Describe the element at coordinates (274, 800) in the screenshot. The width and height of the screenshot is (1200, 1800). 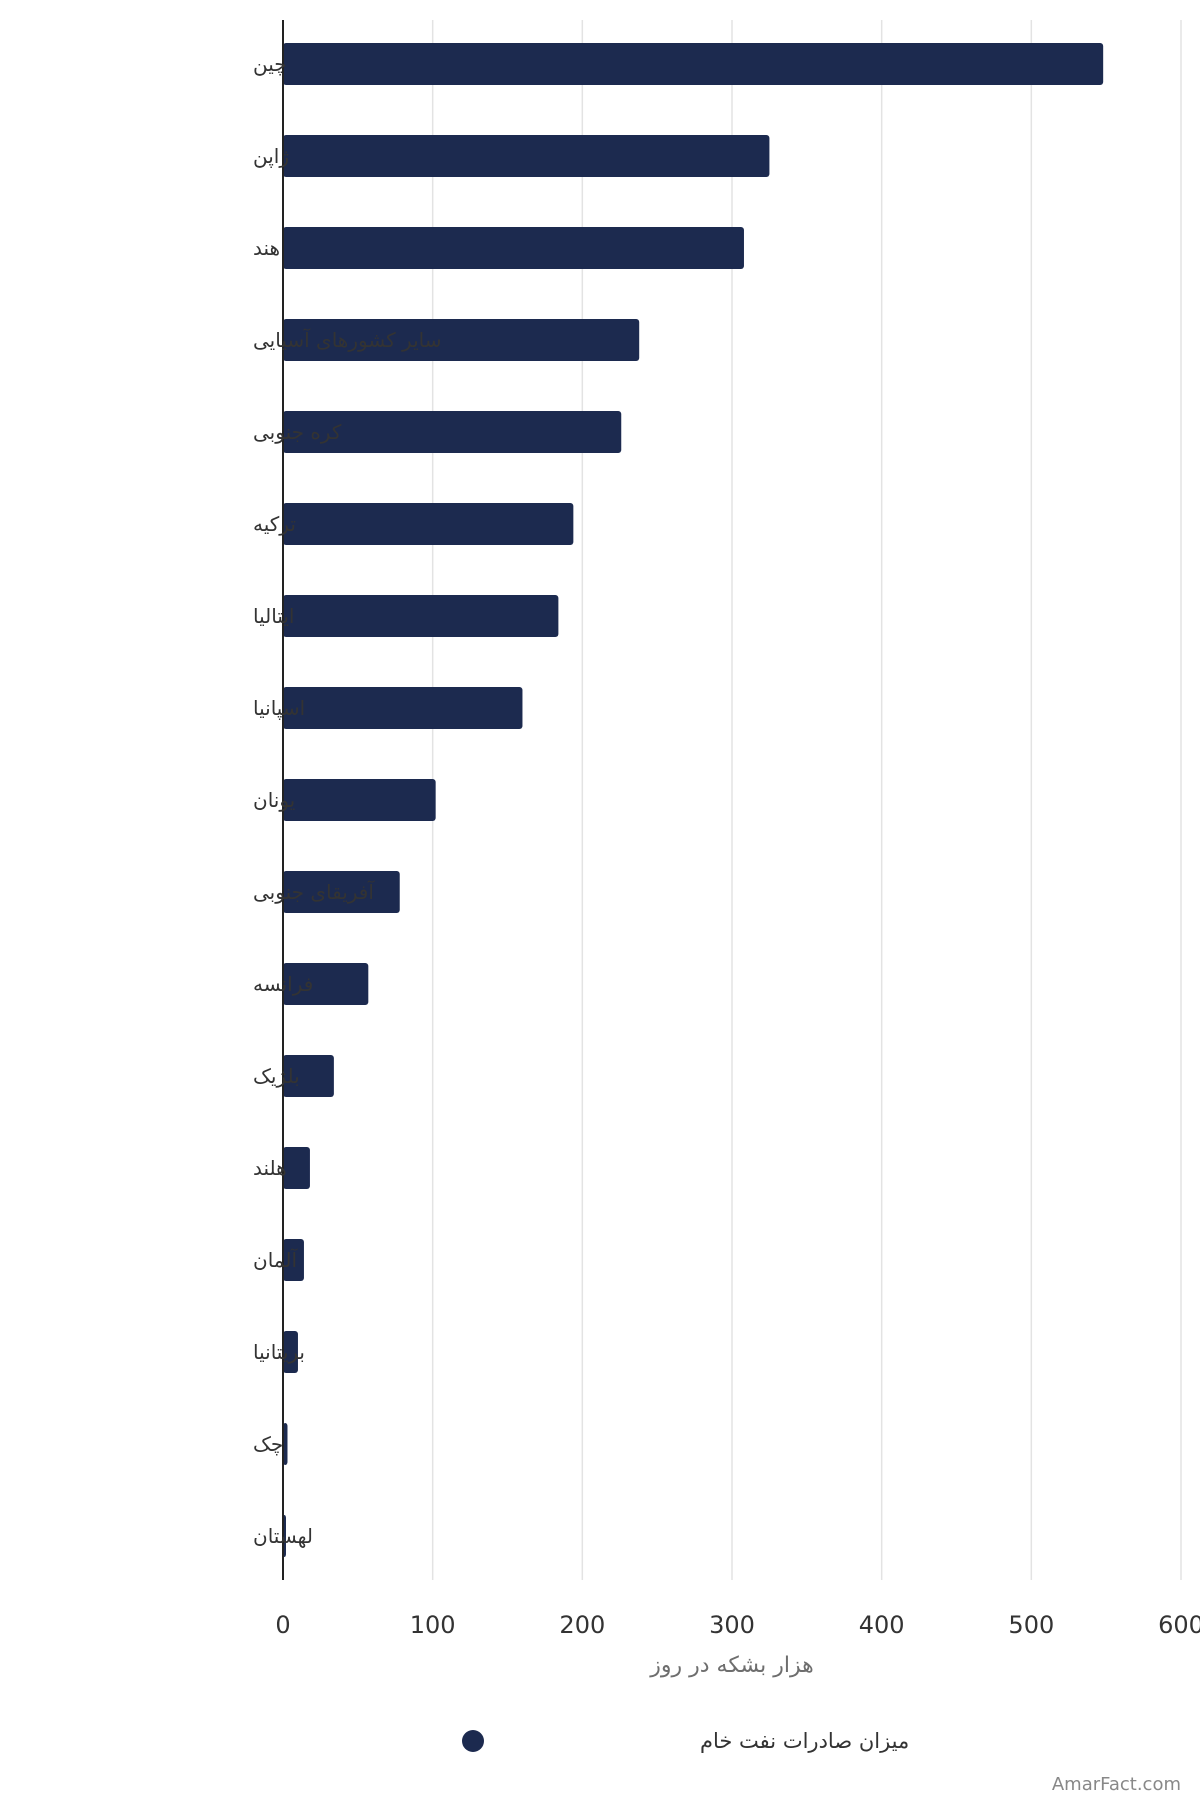
I see `category-label: یونان` at that location.